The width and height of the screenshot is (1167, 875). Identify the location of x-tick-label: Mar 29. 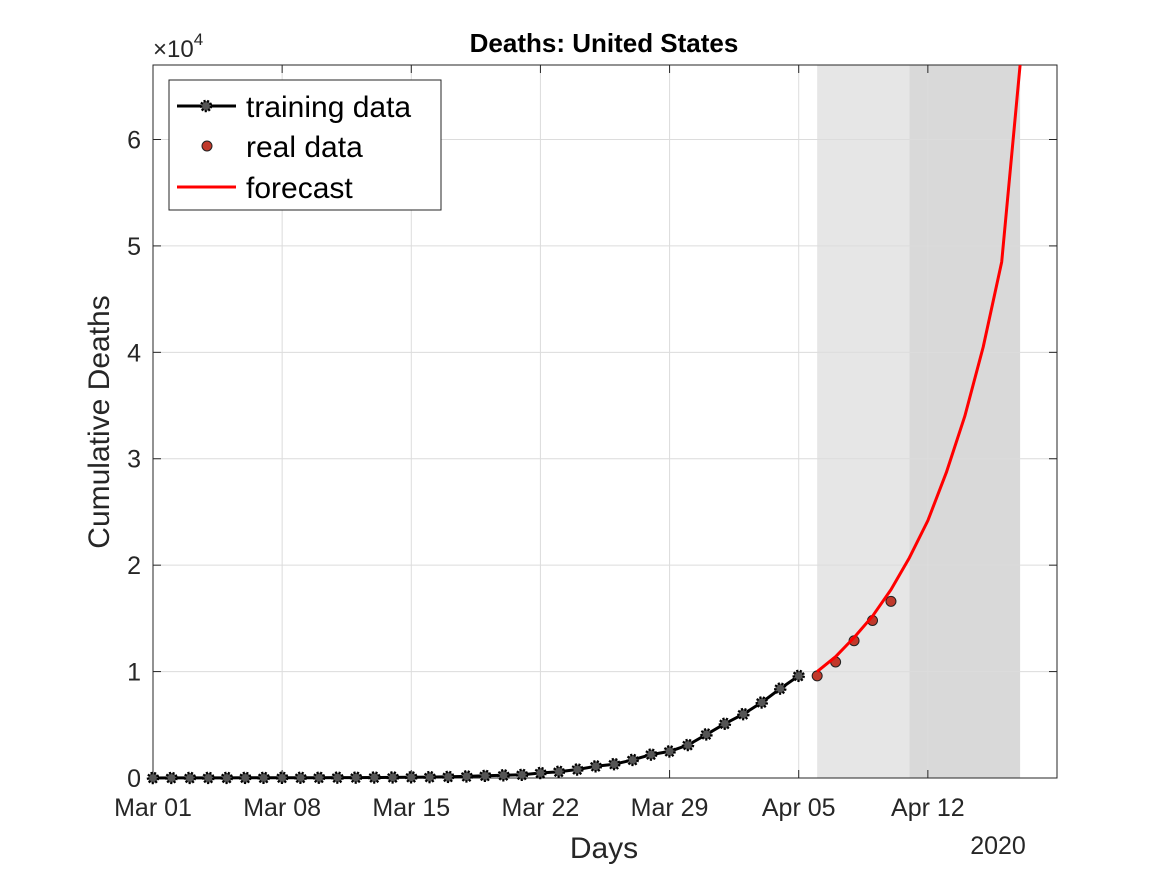
(670, 808).